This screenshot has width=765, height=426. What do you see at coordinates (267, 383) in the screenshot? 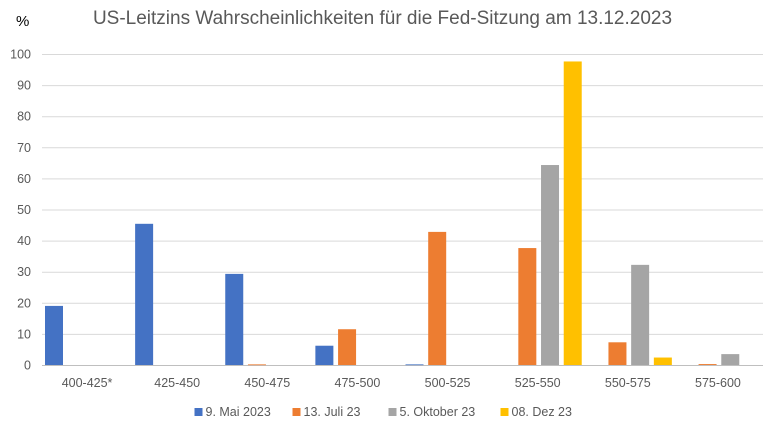
I see `x-tick-label-450-475: 450-475` at bounding box center [267, 383].